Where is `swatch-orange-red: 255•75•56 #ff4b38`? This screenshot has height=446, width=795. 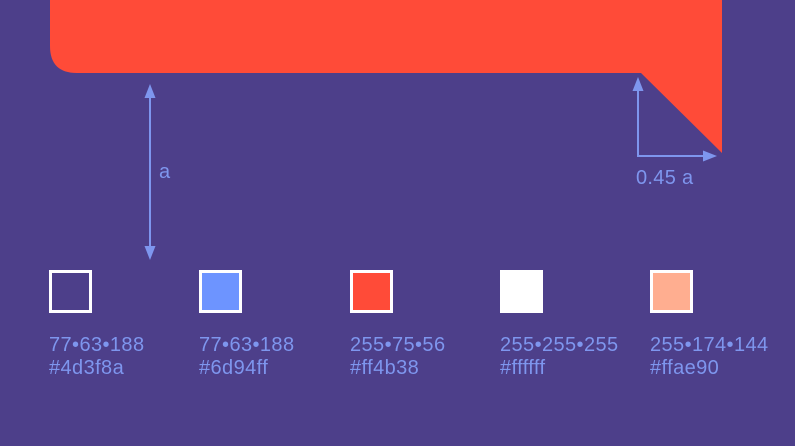
swatch-orange-red: 255•75•56 #ff4b38 is located at coordinates (425, 325).